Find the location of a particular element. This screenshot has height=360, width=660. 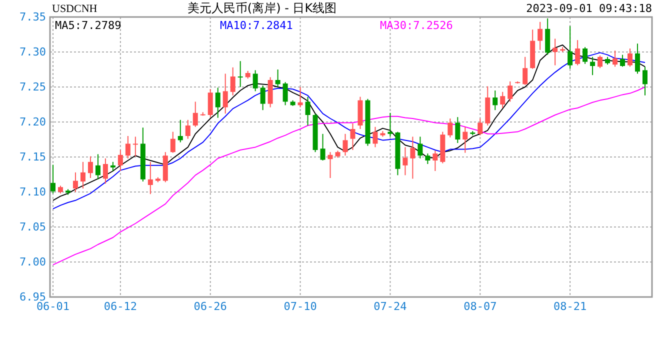

y-tick-label: 7.00 is located at coordinates (33, 262).